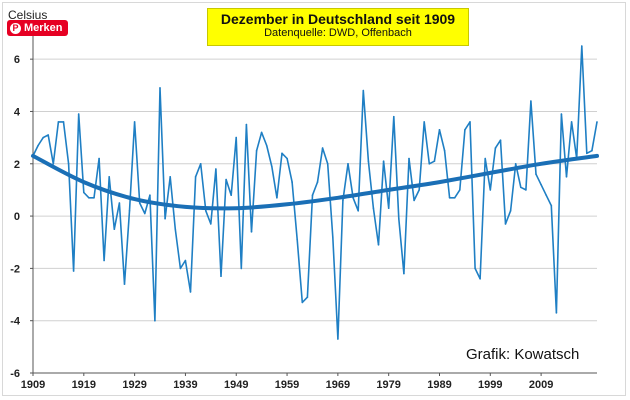 The image size is (630, 400). I want to click on x-tick-label: 1949, so click(236, 385).